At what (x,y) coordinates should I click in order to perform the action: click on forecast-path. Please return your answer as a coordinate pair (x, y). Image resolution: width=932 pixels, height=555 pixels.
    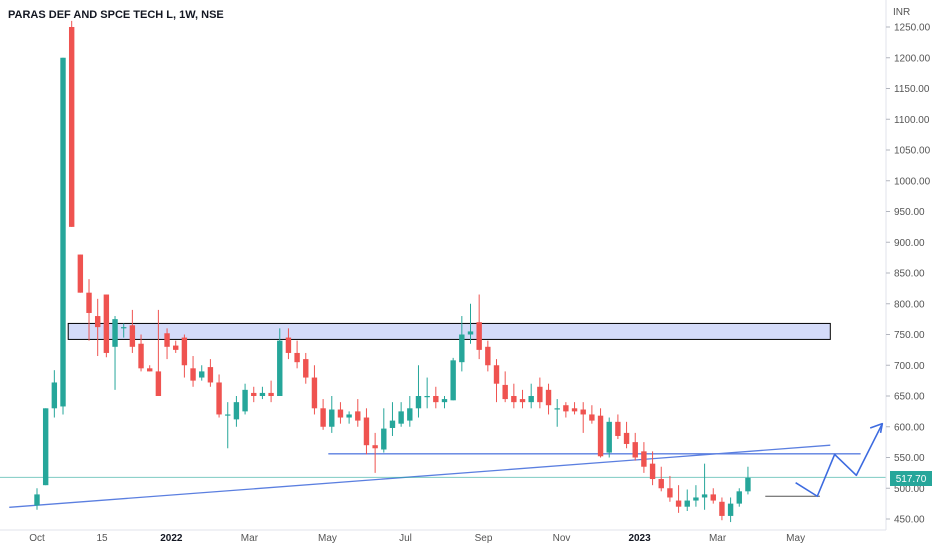
    Looking at the image, I should click on (839, 460).